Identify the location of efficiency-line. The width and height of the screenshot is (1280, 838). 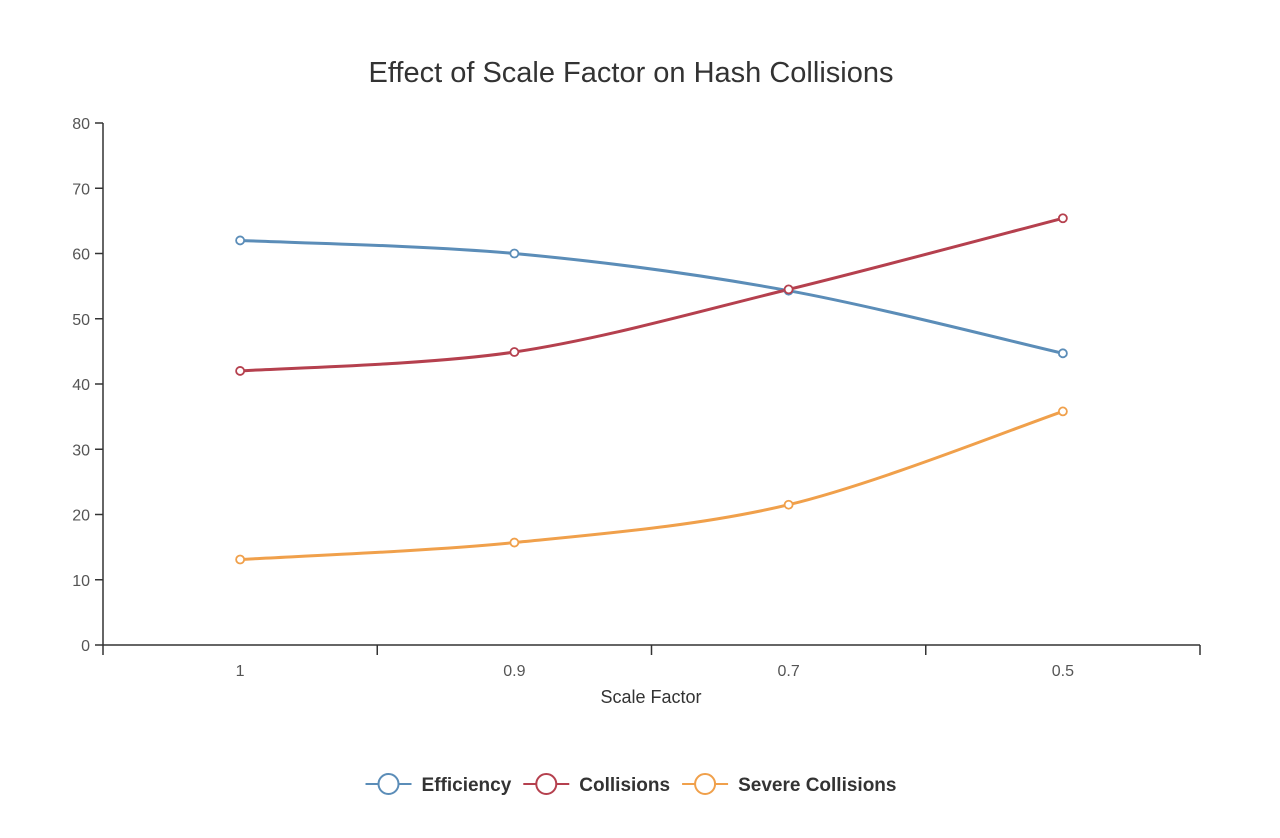
(651, 296).